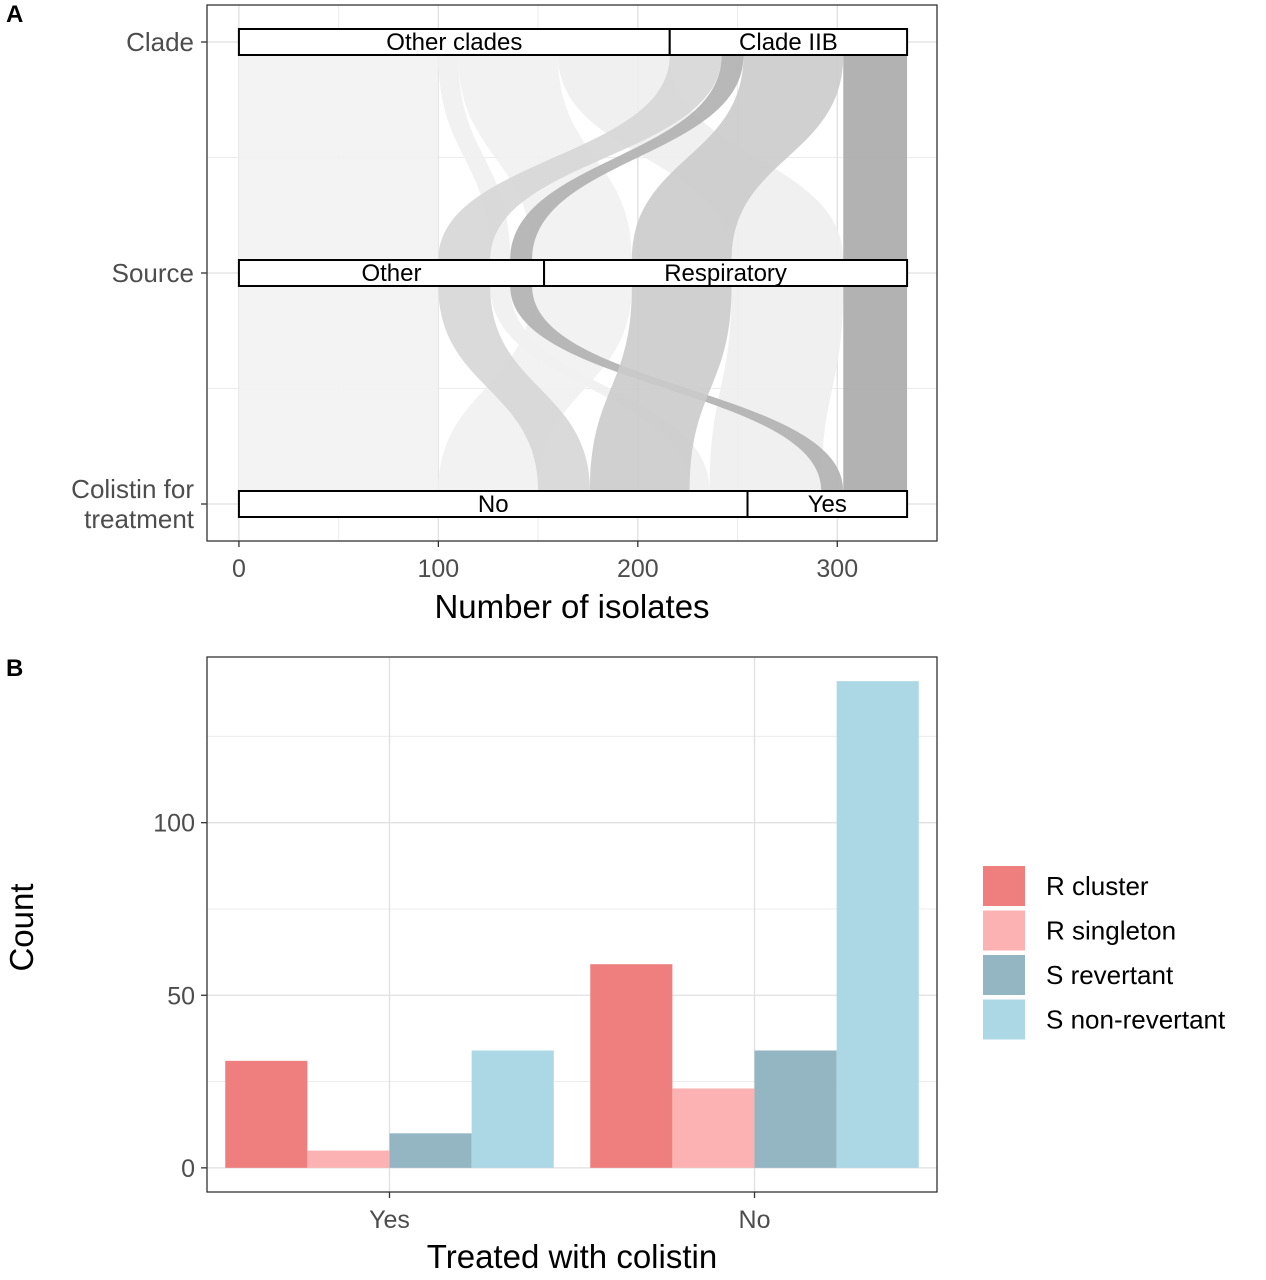  What do you see at coordinates (132, 489) in the screenshot?
I see `axis-name-label: Colistin for` at bounding box center [132, 489].